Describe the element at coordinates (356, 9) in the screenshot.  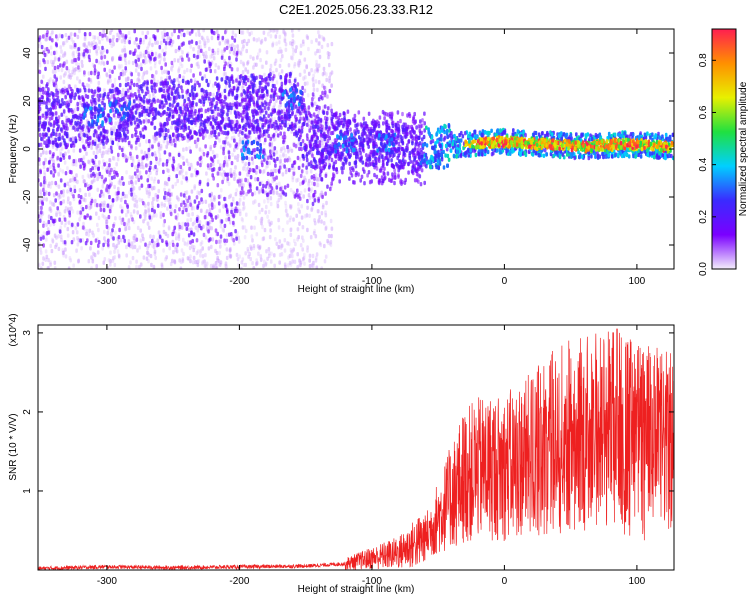
I see `figure-title: C2E1.2025.056.23.33.R12` at that location.